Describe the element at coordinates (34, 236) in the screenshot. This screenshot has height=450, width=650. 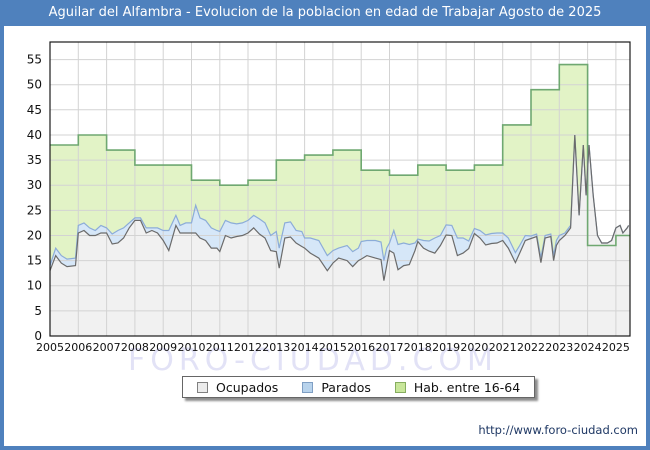
I see `y-tick-label: 20` at that location.